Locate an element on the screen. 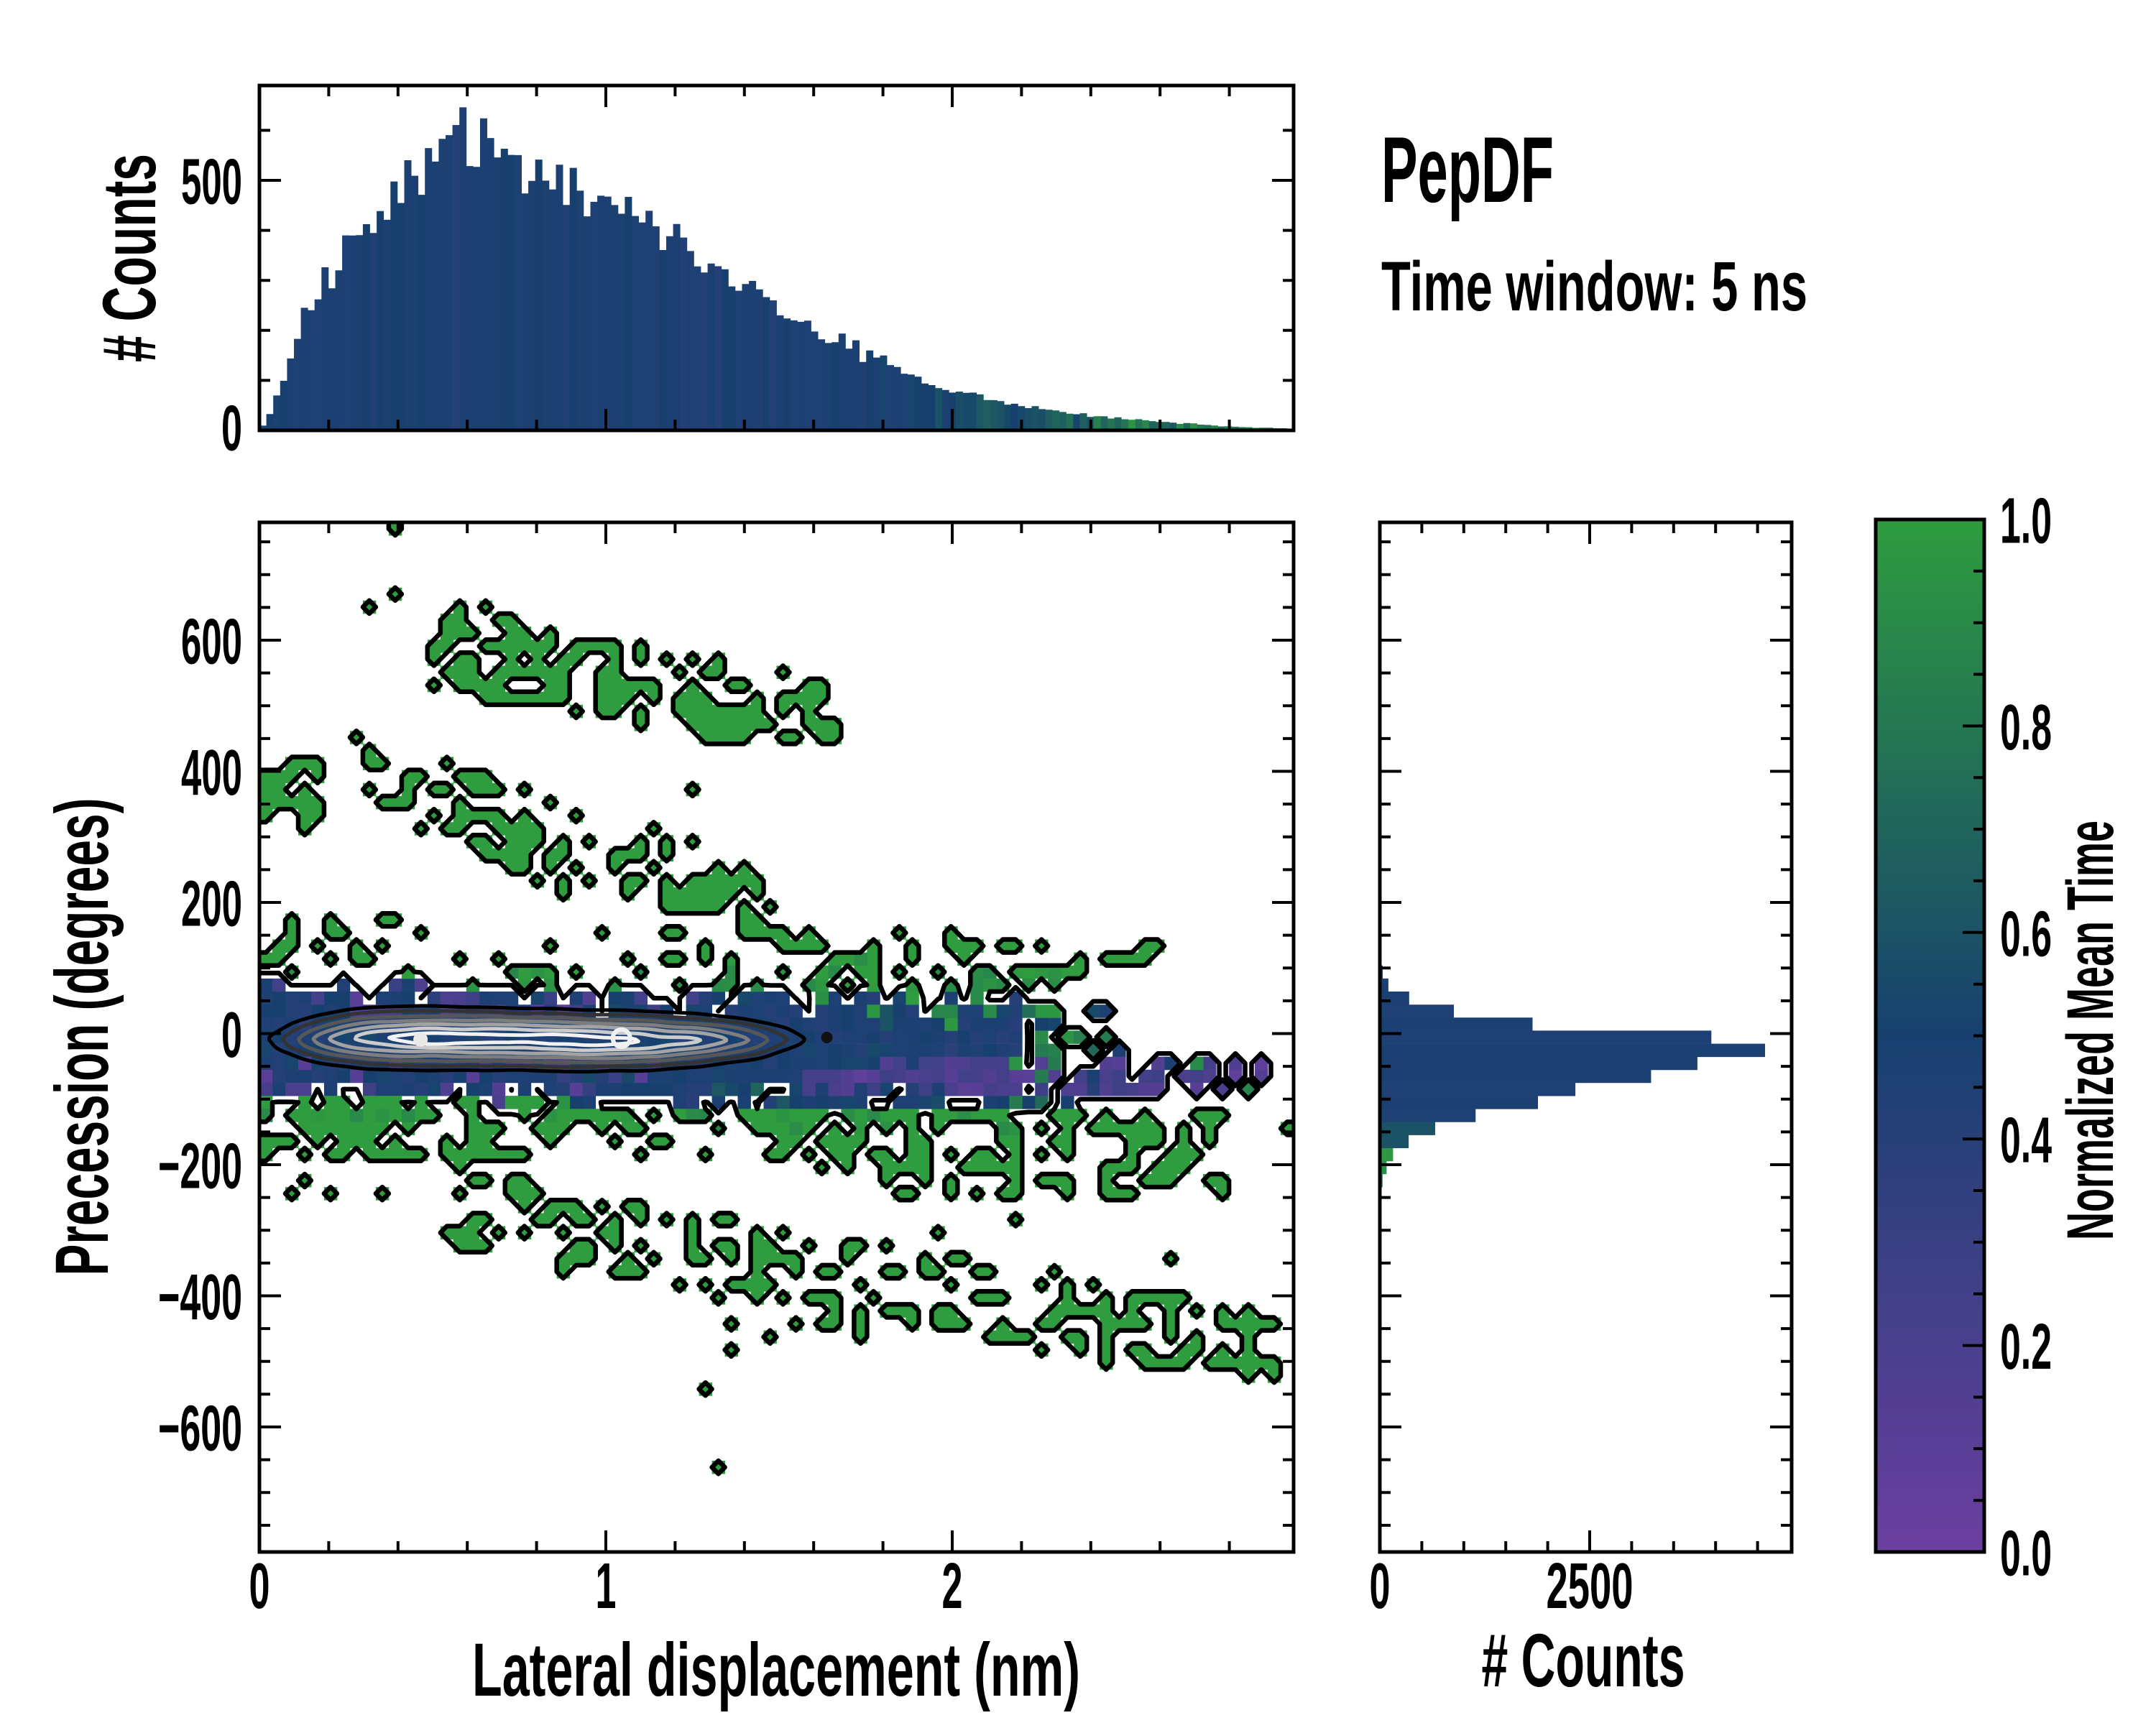 The image size is (2156, 1728). svg-text: 2 is located at coordinates (951, 1586).